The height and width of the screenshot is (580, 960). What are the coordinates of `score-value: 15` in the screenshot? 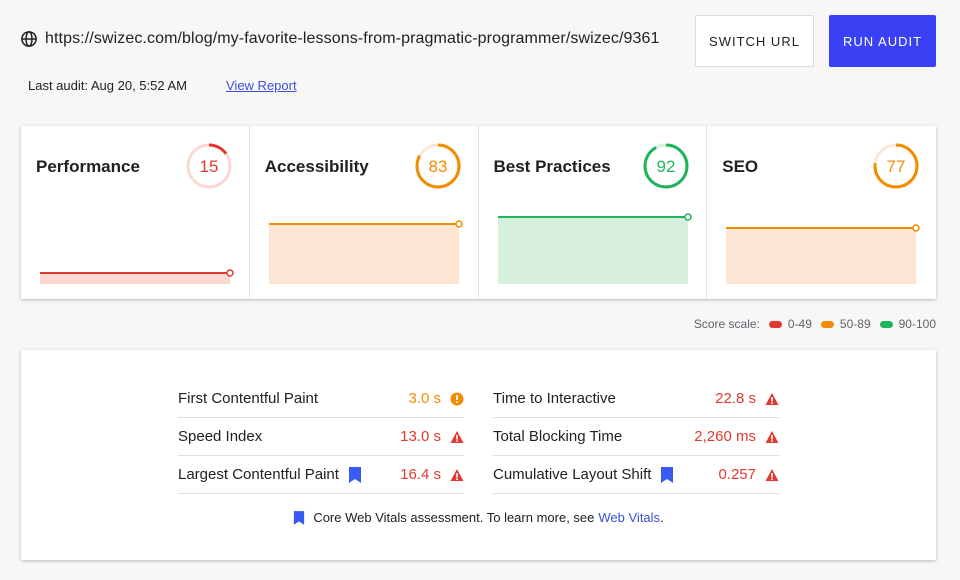 It's located at (208, 166).